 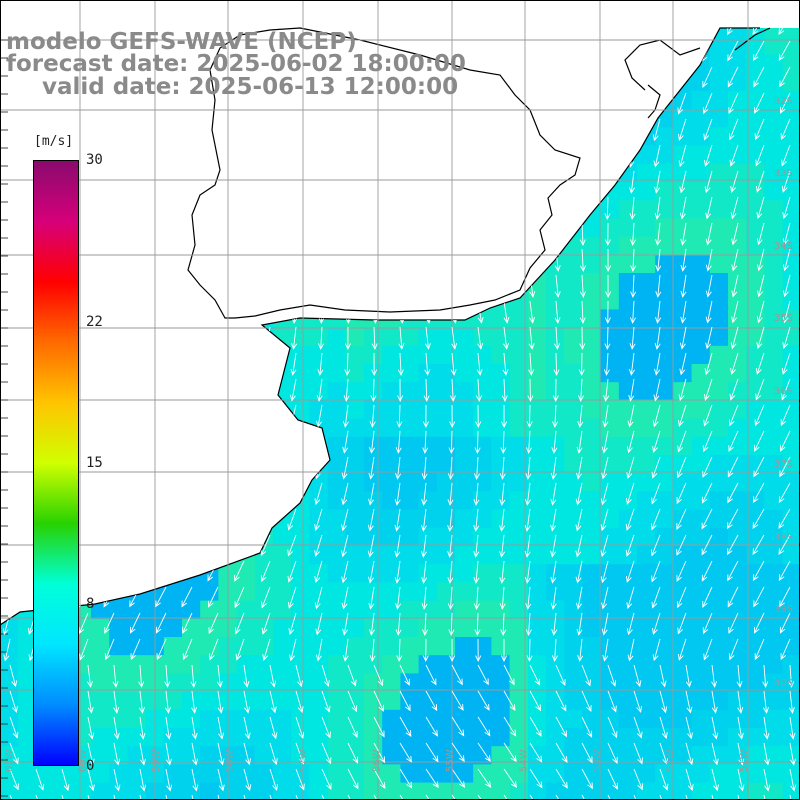 I want to click on model-title: modelo GEFS-WAVE (NCEP), so click(x=181, y=42).